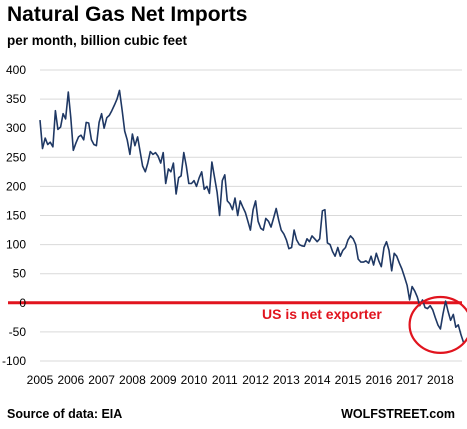  Describe the element at coordinates (18, 332) in the screenshot. I see `y-tick-label: -50` at that location.